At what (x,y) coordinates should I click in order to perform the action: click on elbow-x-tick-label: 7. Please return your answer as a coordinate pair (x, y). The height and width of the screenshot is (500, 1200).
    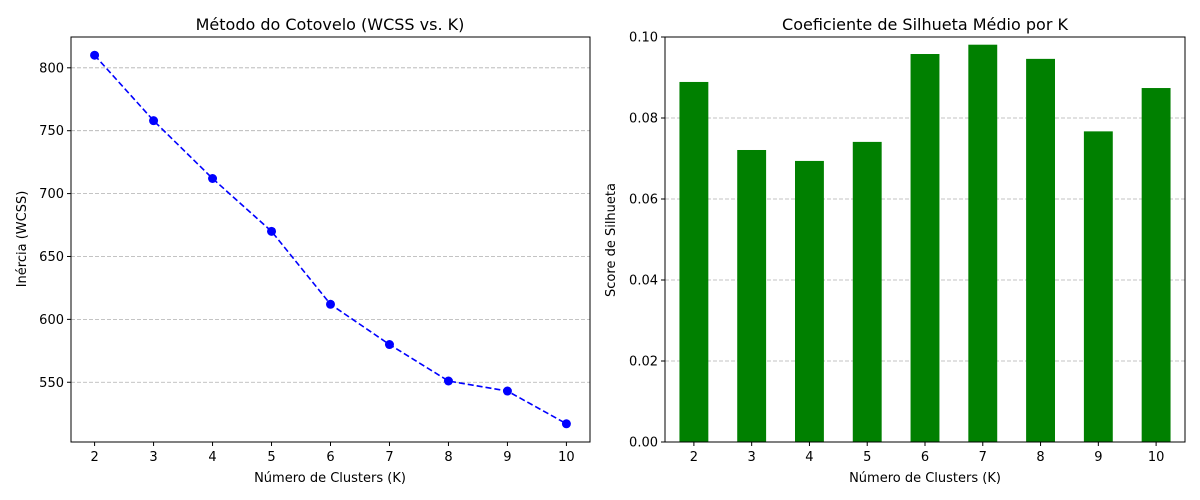
    Looking at the image, I should click on (389, 457).